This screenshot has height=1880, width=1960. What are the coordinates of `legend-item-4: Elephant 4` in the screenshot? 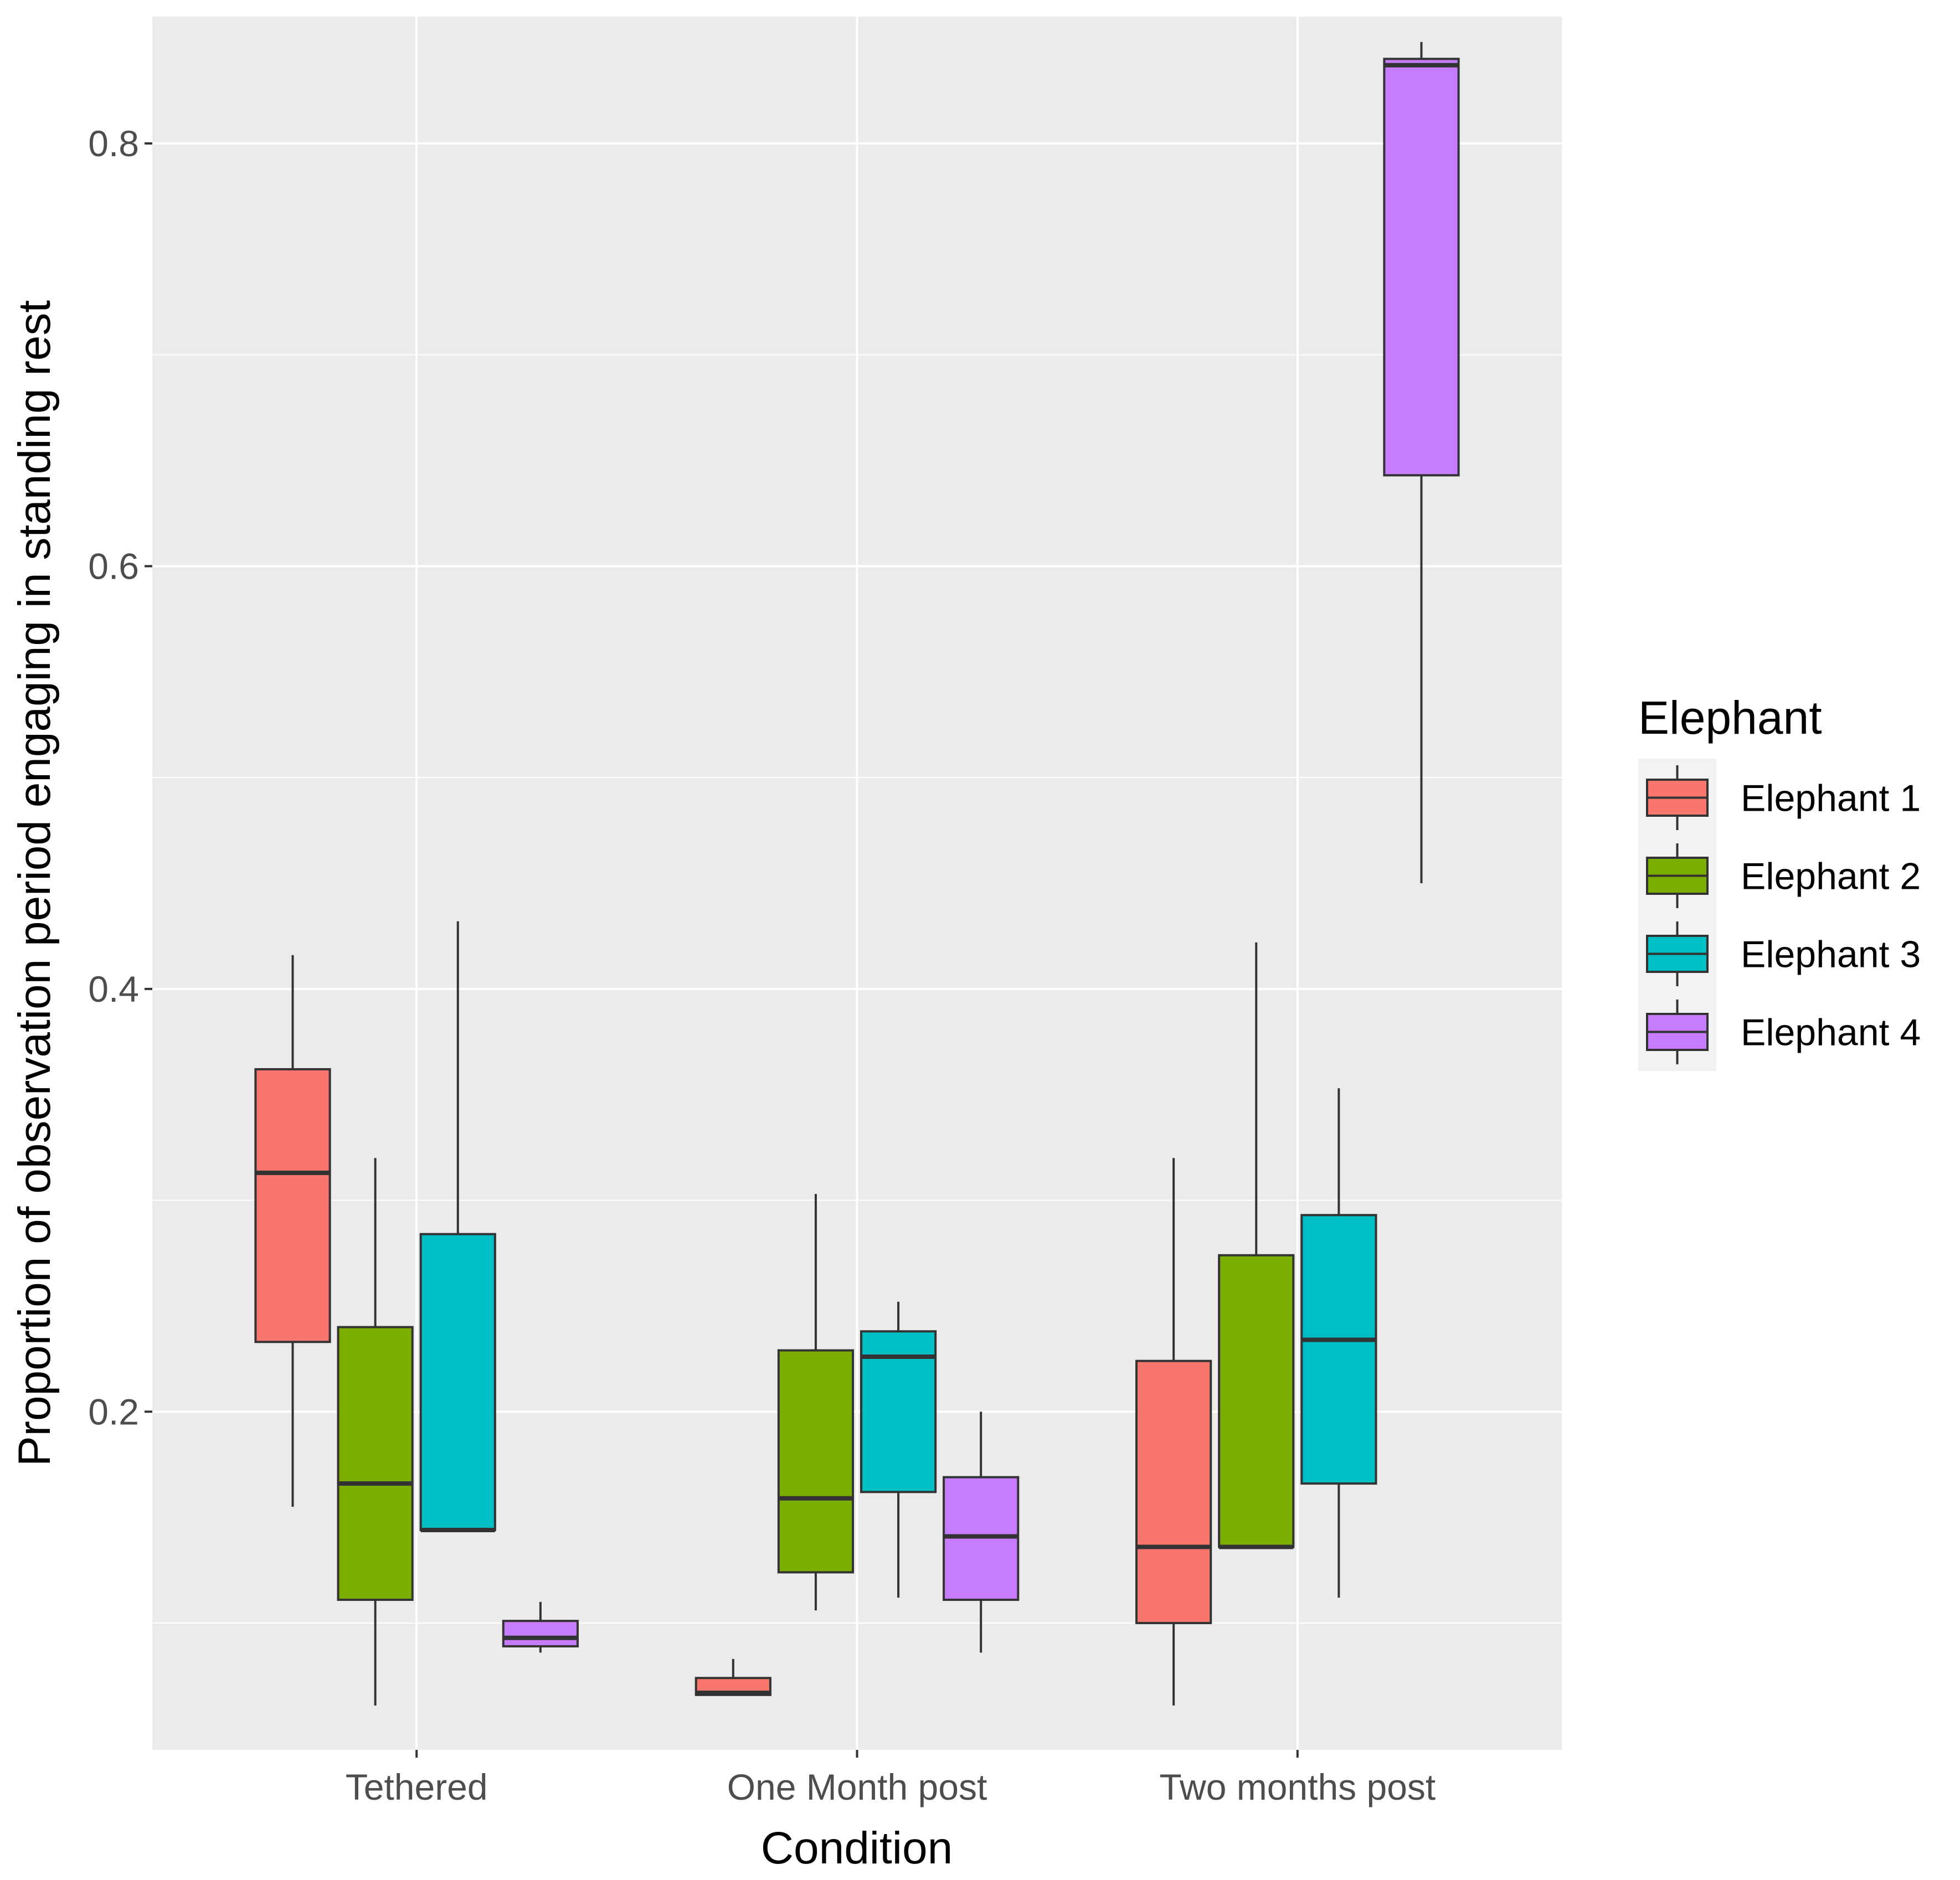 It's located at (1783, 1032).